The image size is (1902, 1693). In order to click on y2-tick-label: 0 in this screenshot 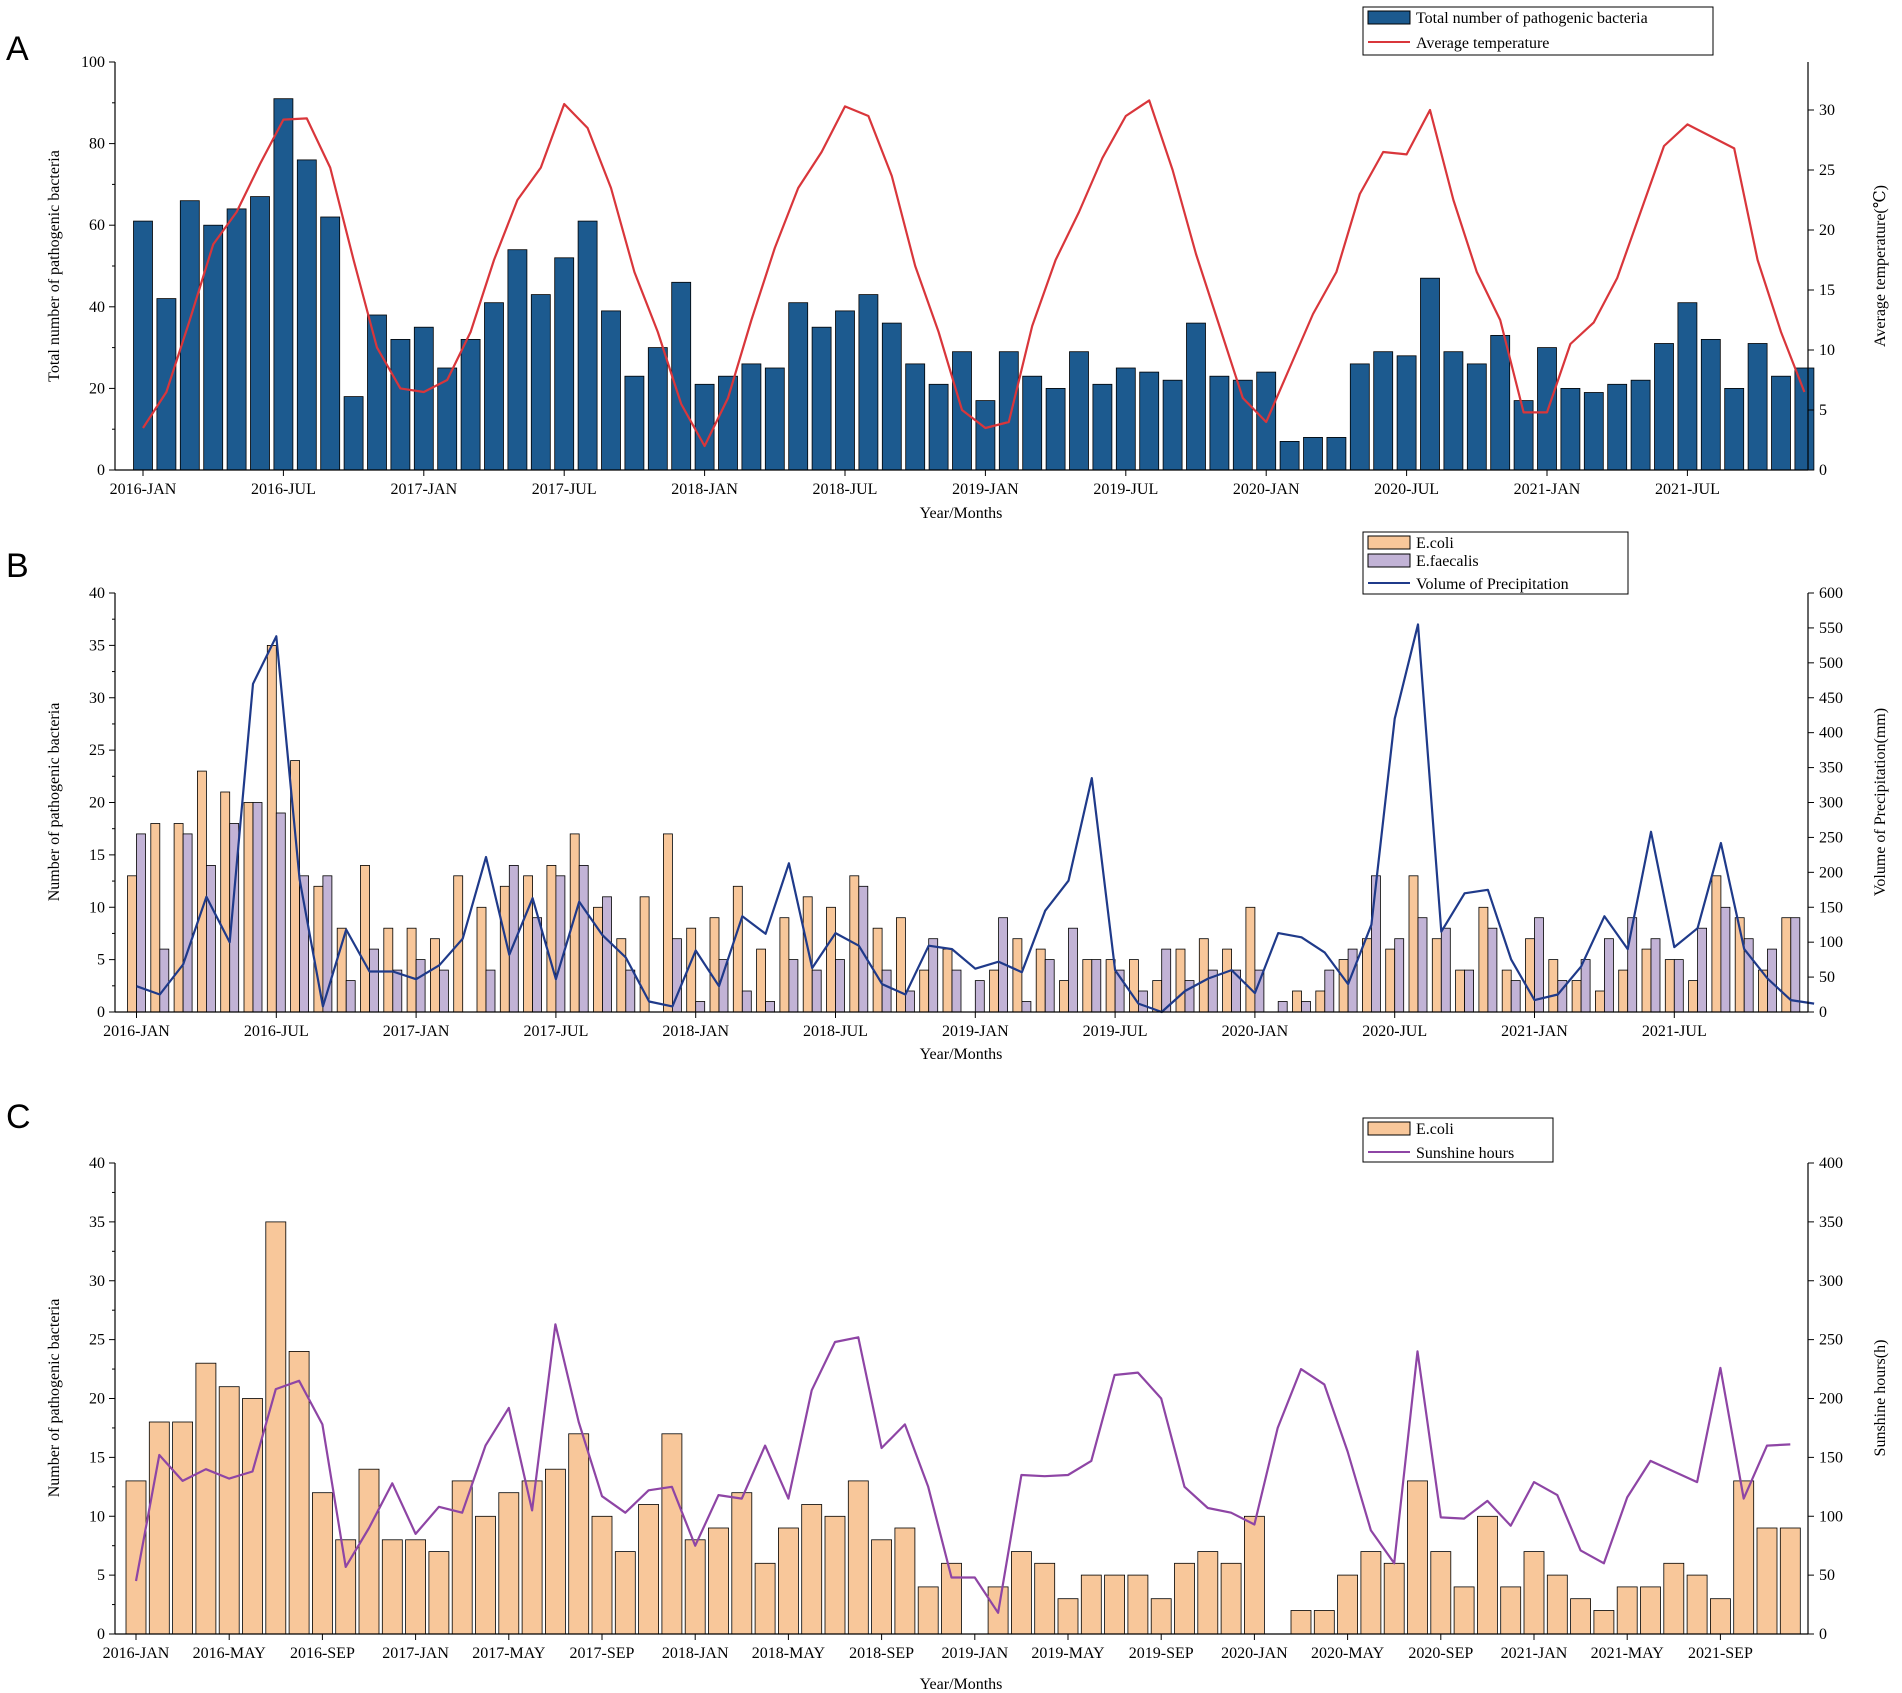, I will do `click(1823, 1012)`.